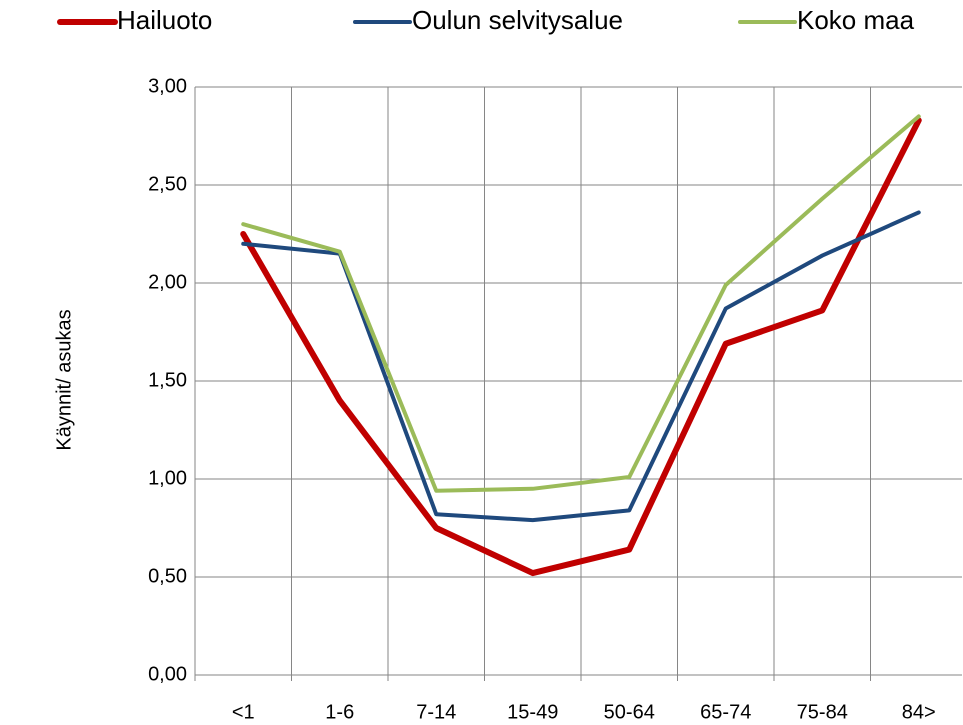 The image size is (963, 725). I want to click on y-tick-label: 3,00, so click(167, 86).